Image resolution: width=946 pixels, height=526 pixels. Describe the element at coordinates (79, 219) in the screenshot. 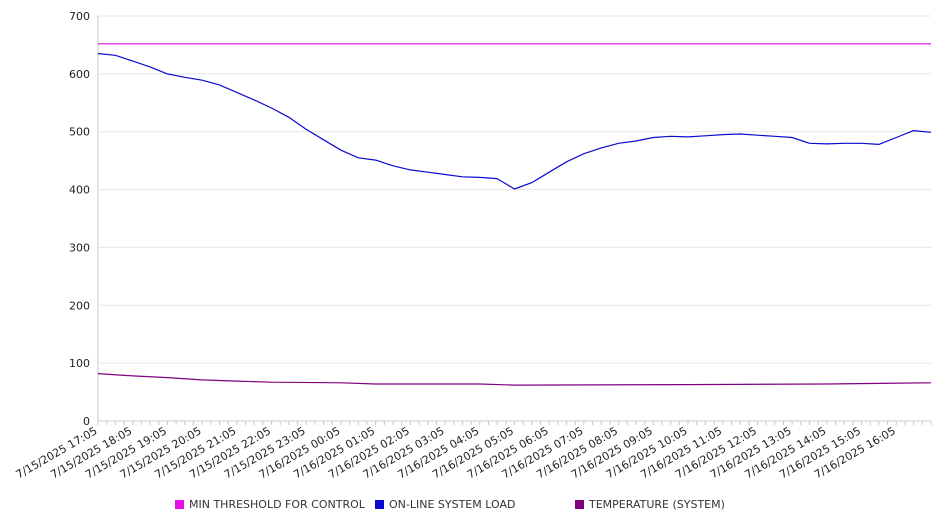

I see `y-axis-ticks: 0 100 200 300 400 500 600 700` at that location.